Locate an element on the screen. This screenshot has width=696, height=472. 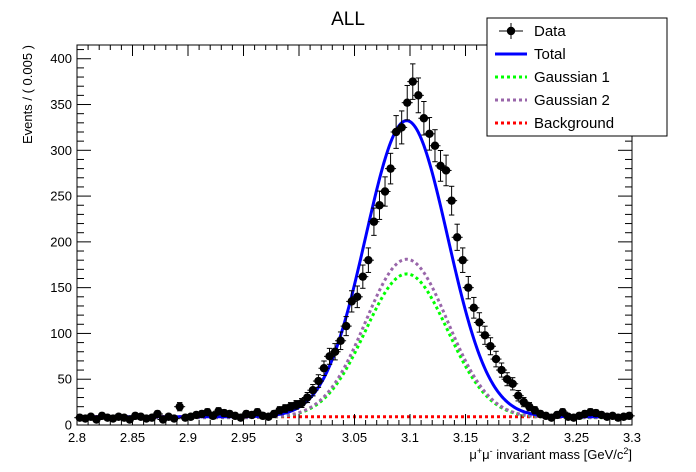
y-tick-label: 250 is located at coordinates (61, 196).